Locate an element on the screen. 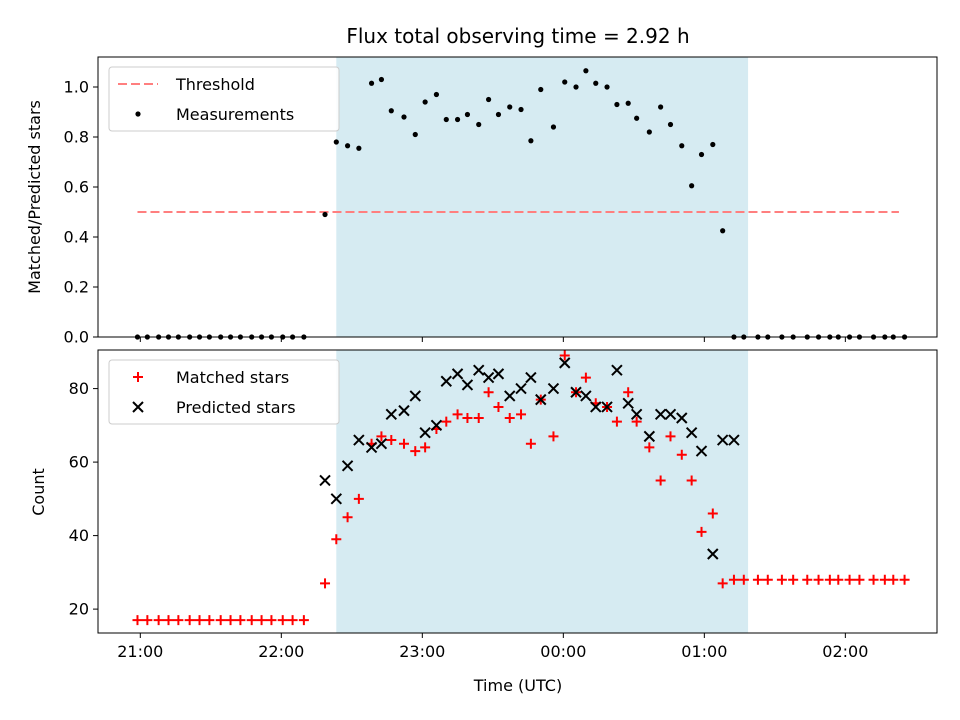 This screenshot has height=720, width=960. legend-label: Measurements is located at coordinates (235, 114).